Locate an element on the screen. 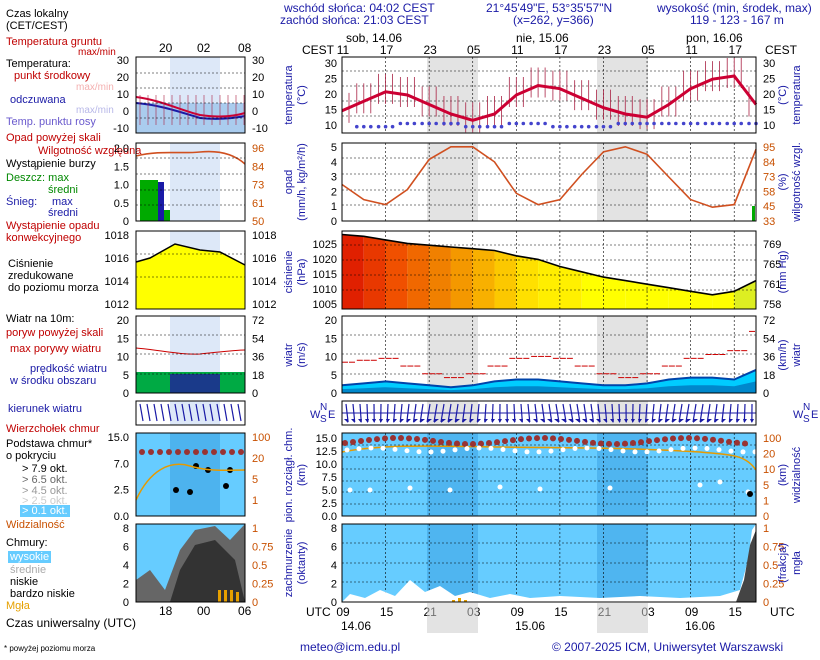  wind-kmh-tick: 18 is located at coordinates (769, 376).